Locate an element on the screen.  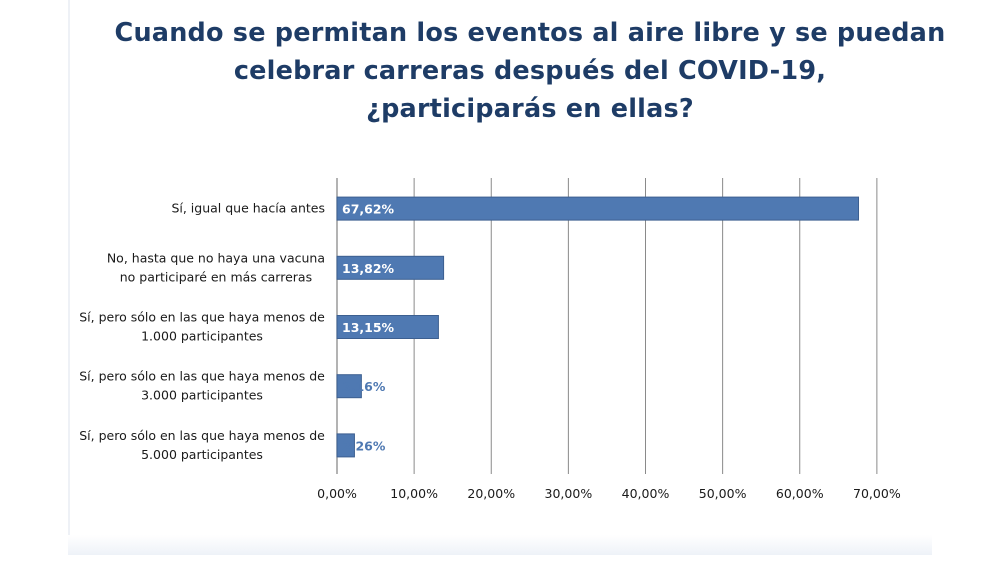
x-tick-label-70: 70,00% is located at coordinates (877, 493).